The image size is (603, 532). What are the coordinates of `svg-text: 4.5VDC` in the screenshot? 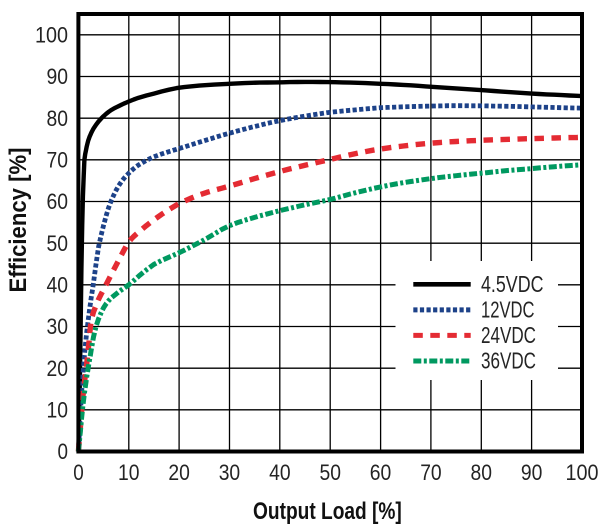 It's located at (512, 284).